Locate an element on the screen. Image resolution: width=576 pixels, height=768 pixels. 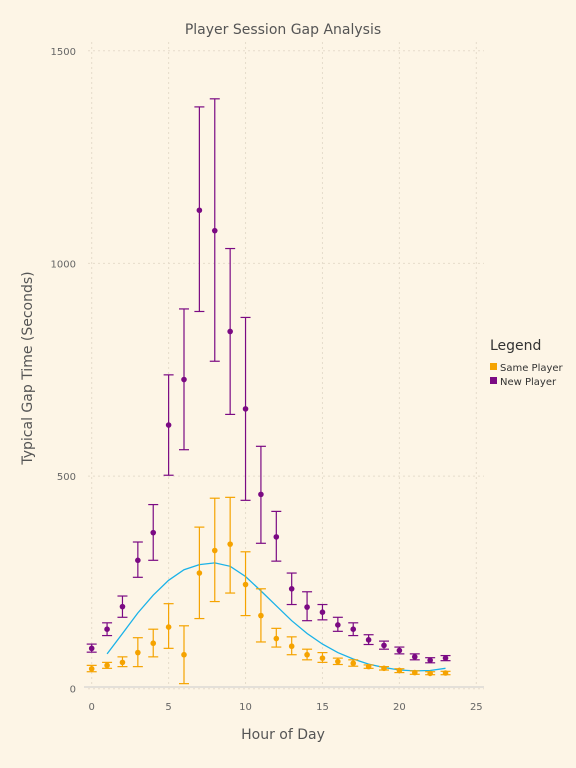
y-axis-title: Typical Gap Time (Seconds) is located at coordinates (28, 368).